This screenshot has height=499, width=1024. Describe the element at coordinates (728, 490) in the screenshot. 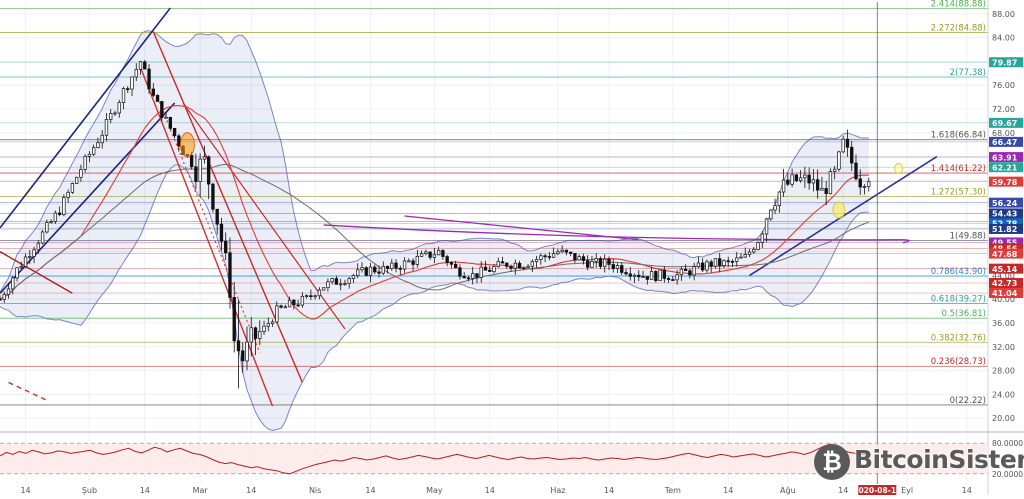

I see `time-label-12: 14` at that location.